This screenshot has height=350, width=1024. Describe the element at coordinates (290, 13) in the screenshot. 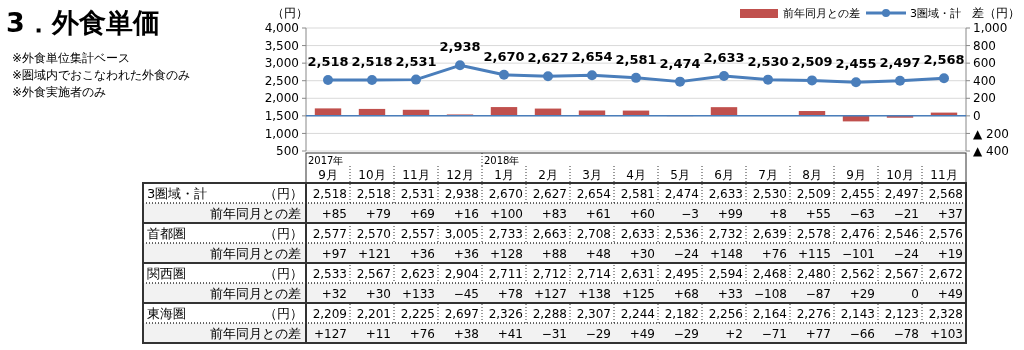

I see `y-axis-title: （円）` at that location.